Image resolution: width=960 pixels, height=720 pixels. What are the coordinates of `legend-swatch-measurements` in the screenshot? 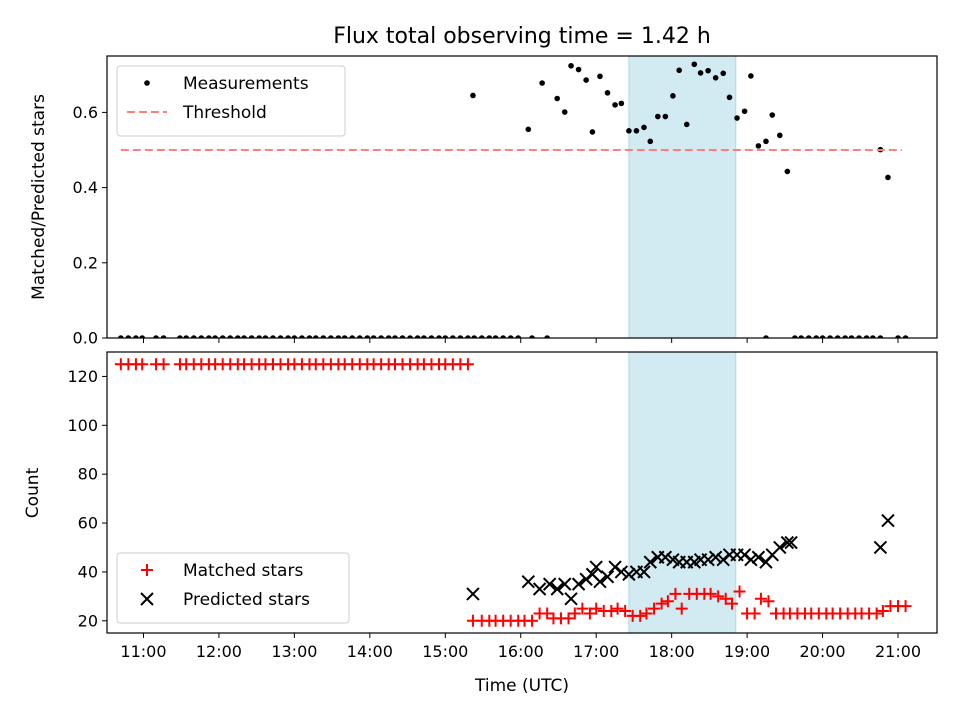 It's located at (147, 83).